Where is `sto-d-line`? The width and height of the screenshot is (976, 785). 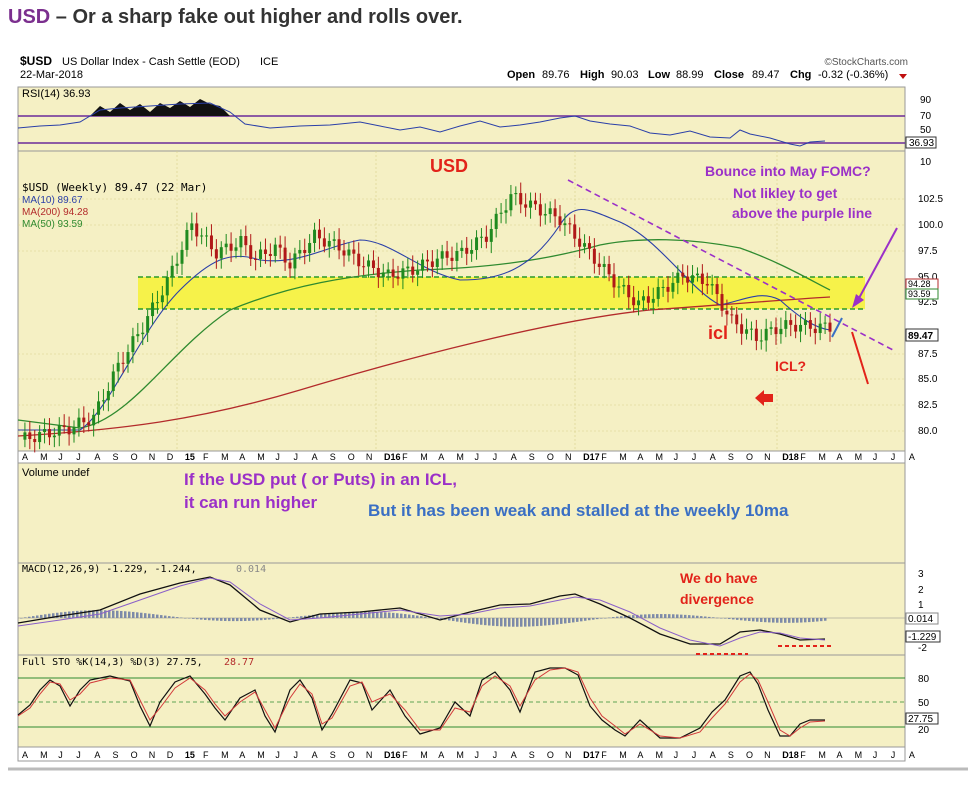 sto-d-line is located at coordinates (421, 703).